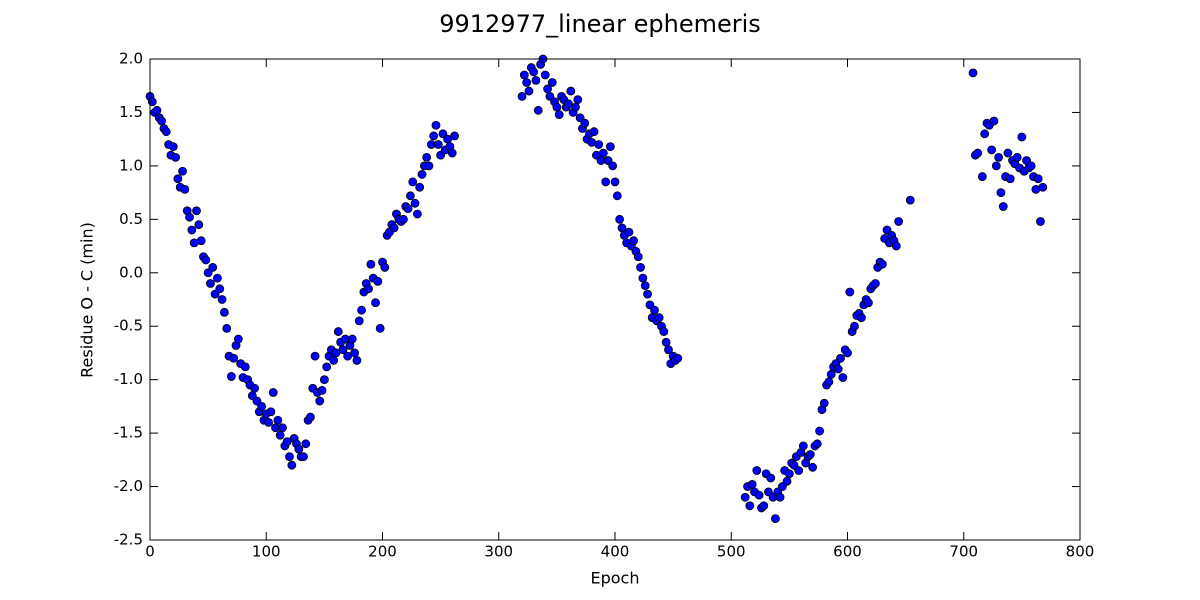 The width and height of the screenshot is (1200, 600). What do you see at coordinates (963, 552) in the screenshot?
I see `x-tick-label: 700` at bounding box center [963, 552].